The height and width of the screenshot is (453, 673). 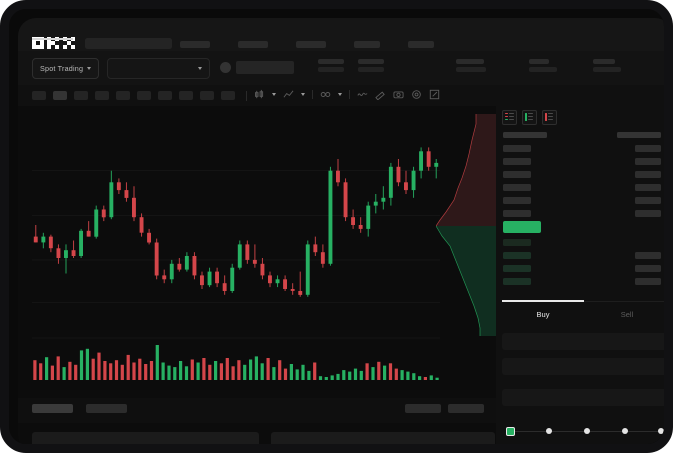 What do you see at coordinates (510, 431) in the screenshot?
I see `slider-handle` at bounding box center [510, 431].